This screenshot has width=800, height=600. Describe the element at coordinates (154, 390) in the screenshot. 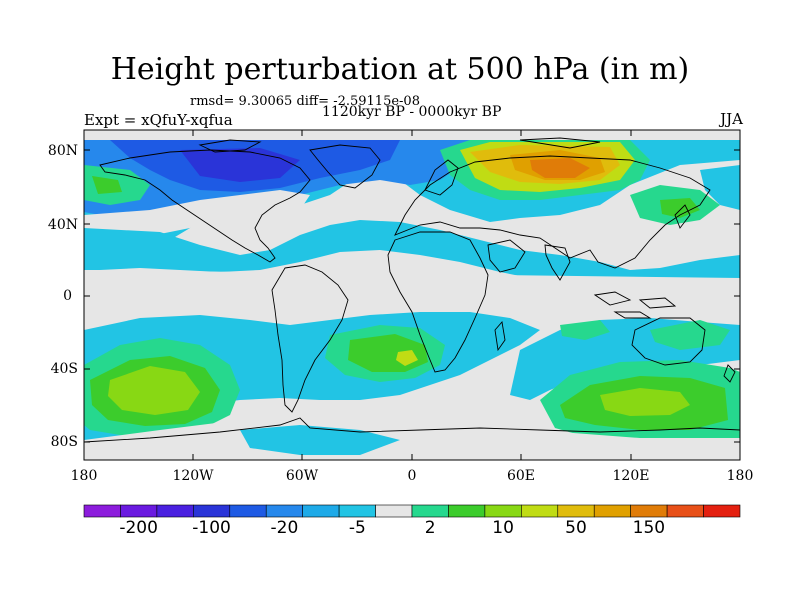

I see `contour-region-spacific-yellow` at that location.